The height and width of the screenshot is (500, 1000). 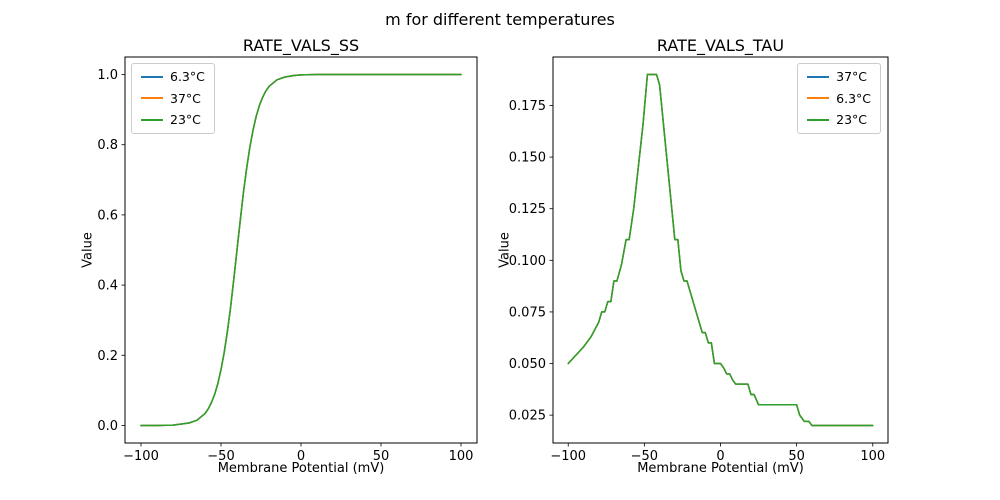 What do you see at coordinates (107, 145) in the screenshot?
I see `y-tick-label: 0.8` at bounding box center [107, 145].